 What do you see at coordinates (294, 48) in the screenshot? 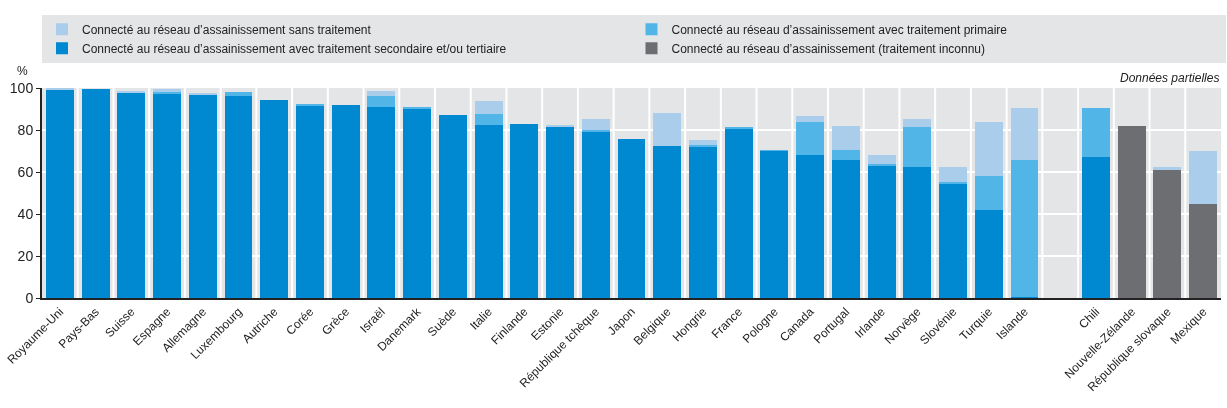
I see `legend-label: Connecté au réseau d’assainissement avec traitement secondaire et/ou tertiaire` at bounding box center [294, 48].